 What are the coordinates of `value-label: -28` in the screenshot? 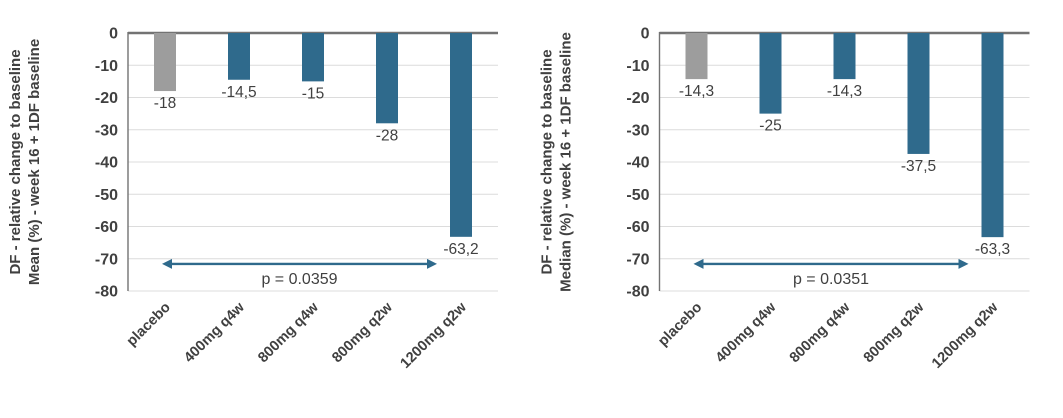 It's located at (387, 135).